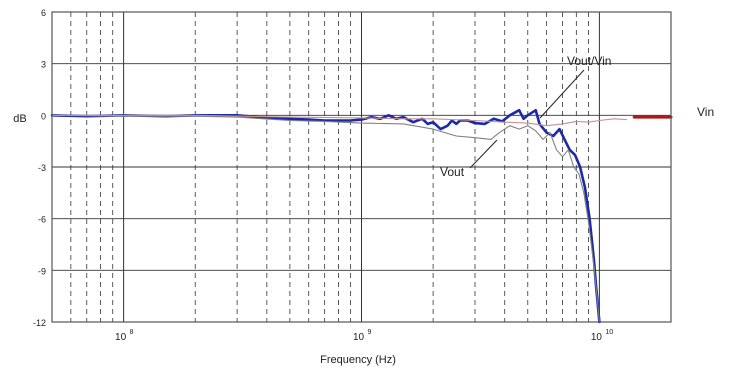 The height and width of the screenshot is (368, 731). What do you see at coordinates (562, 94) in the screenshot?
I see `annotation-leader-vout-vin` at bounding box center [562, 94].